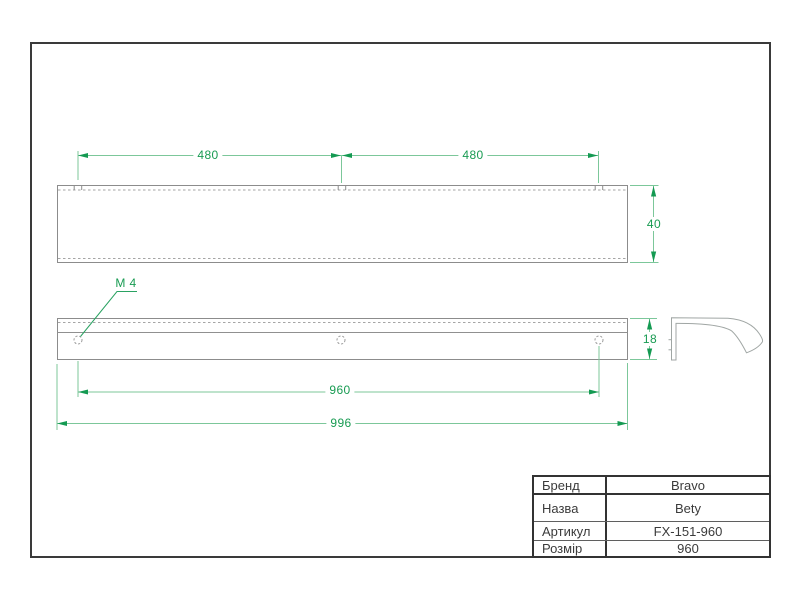  I want to click on spec-label-sku: Артикул, so click(570, 531).